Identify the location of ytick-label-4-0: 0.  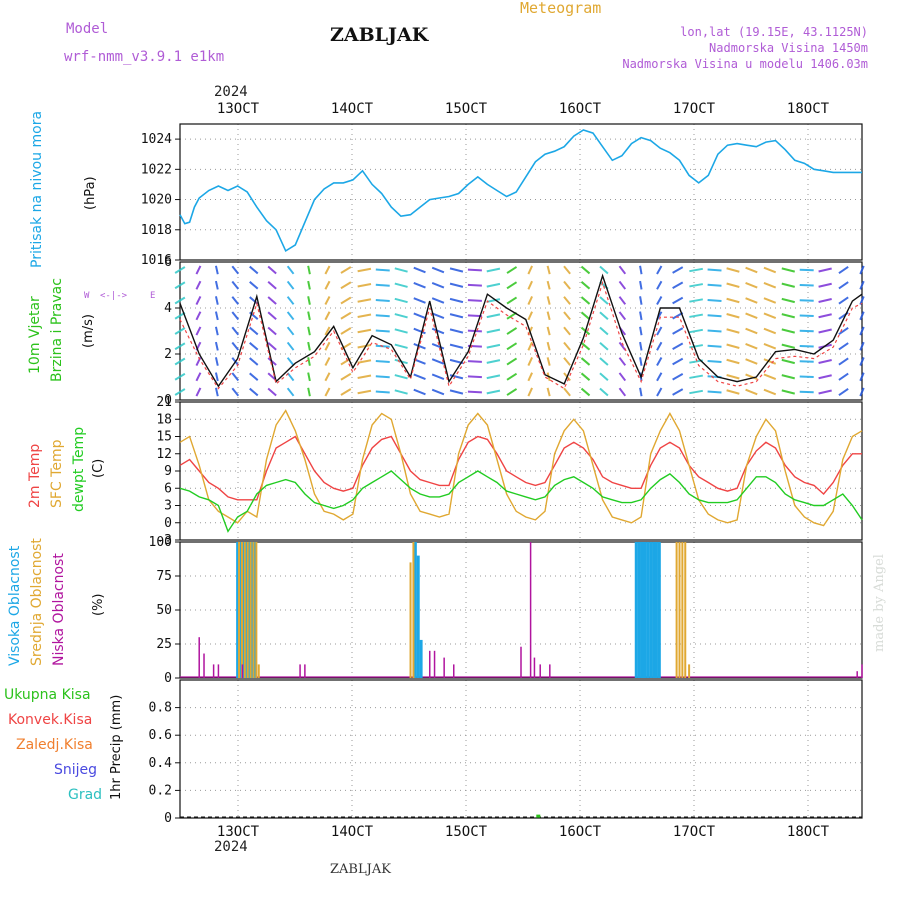
(168, 818).